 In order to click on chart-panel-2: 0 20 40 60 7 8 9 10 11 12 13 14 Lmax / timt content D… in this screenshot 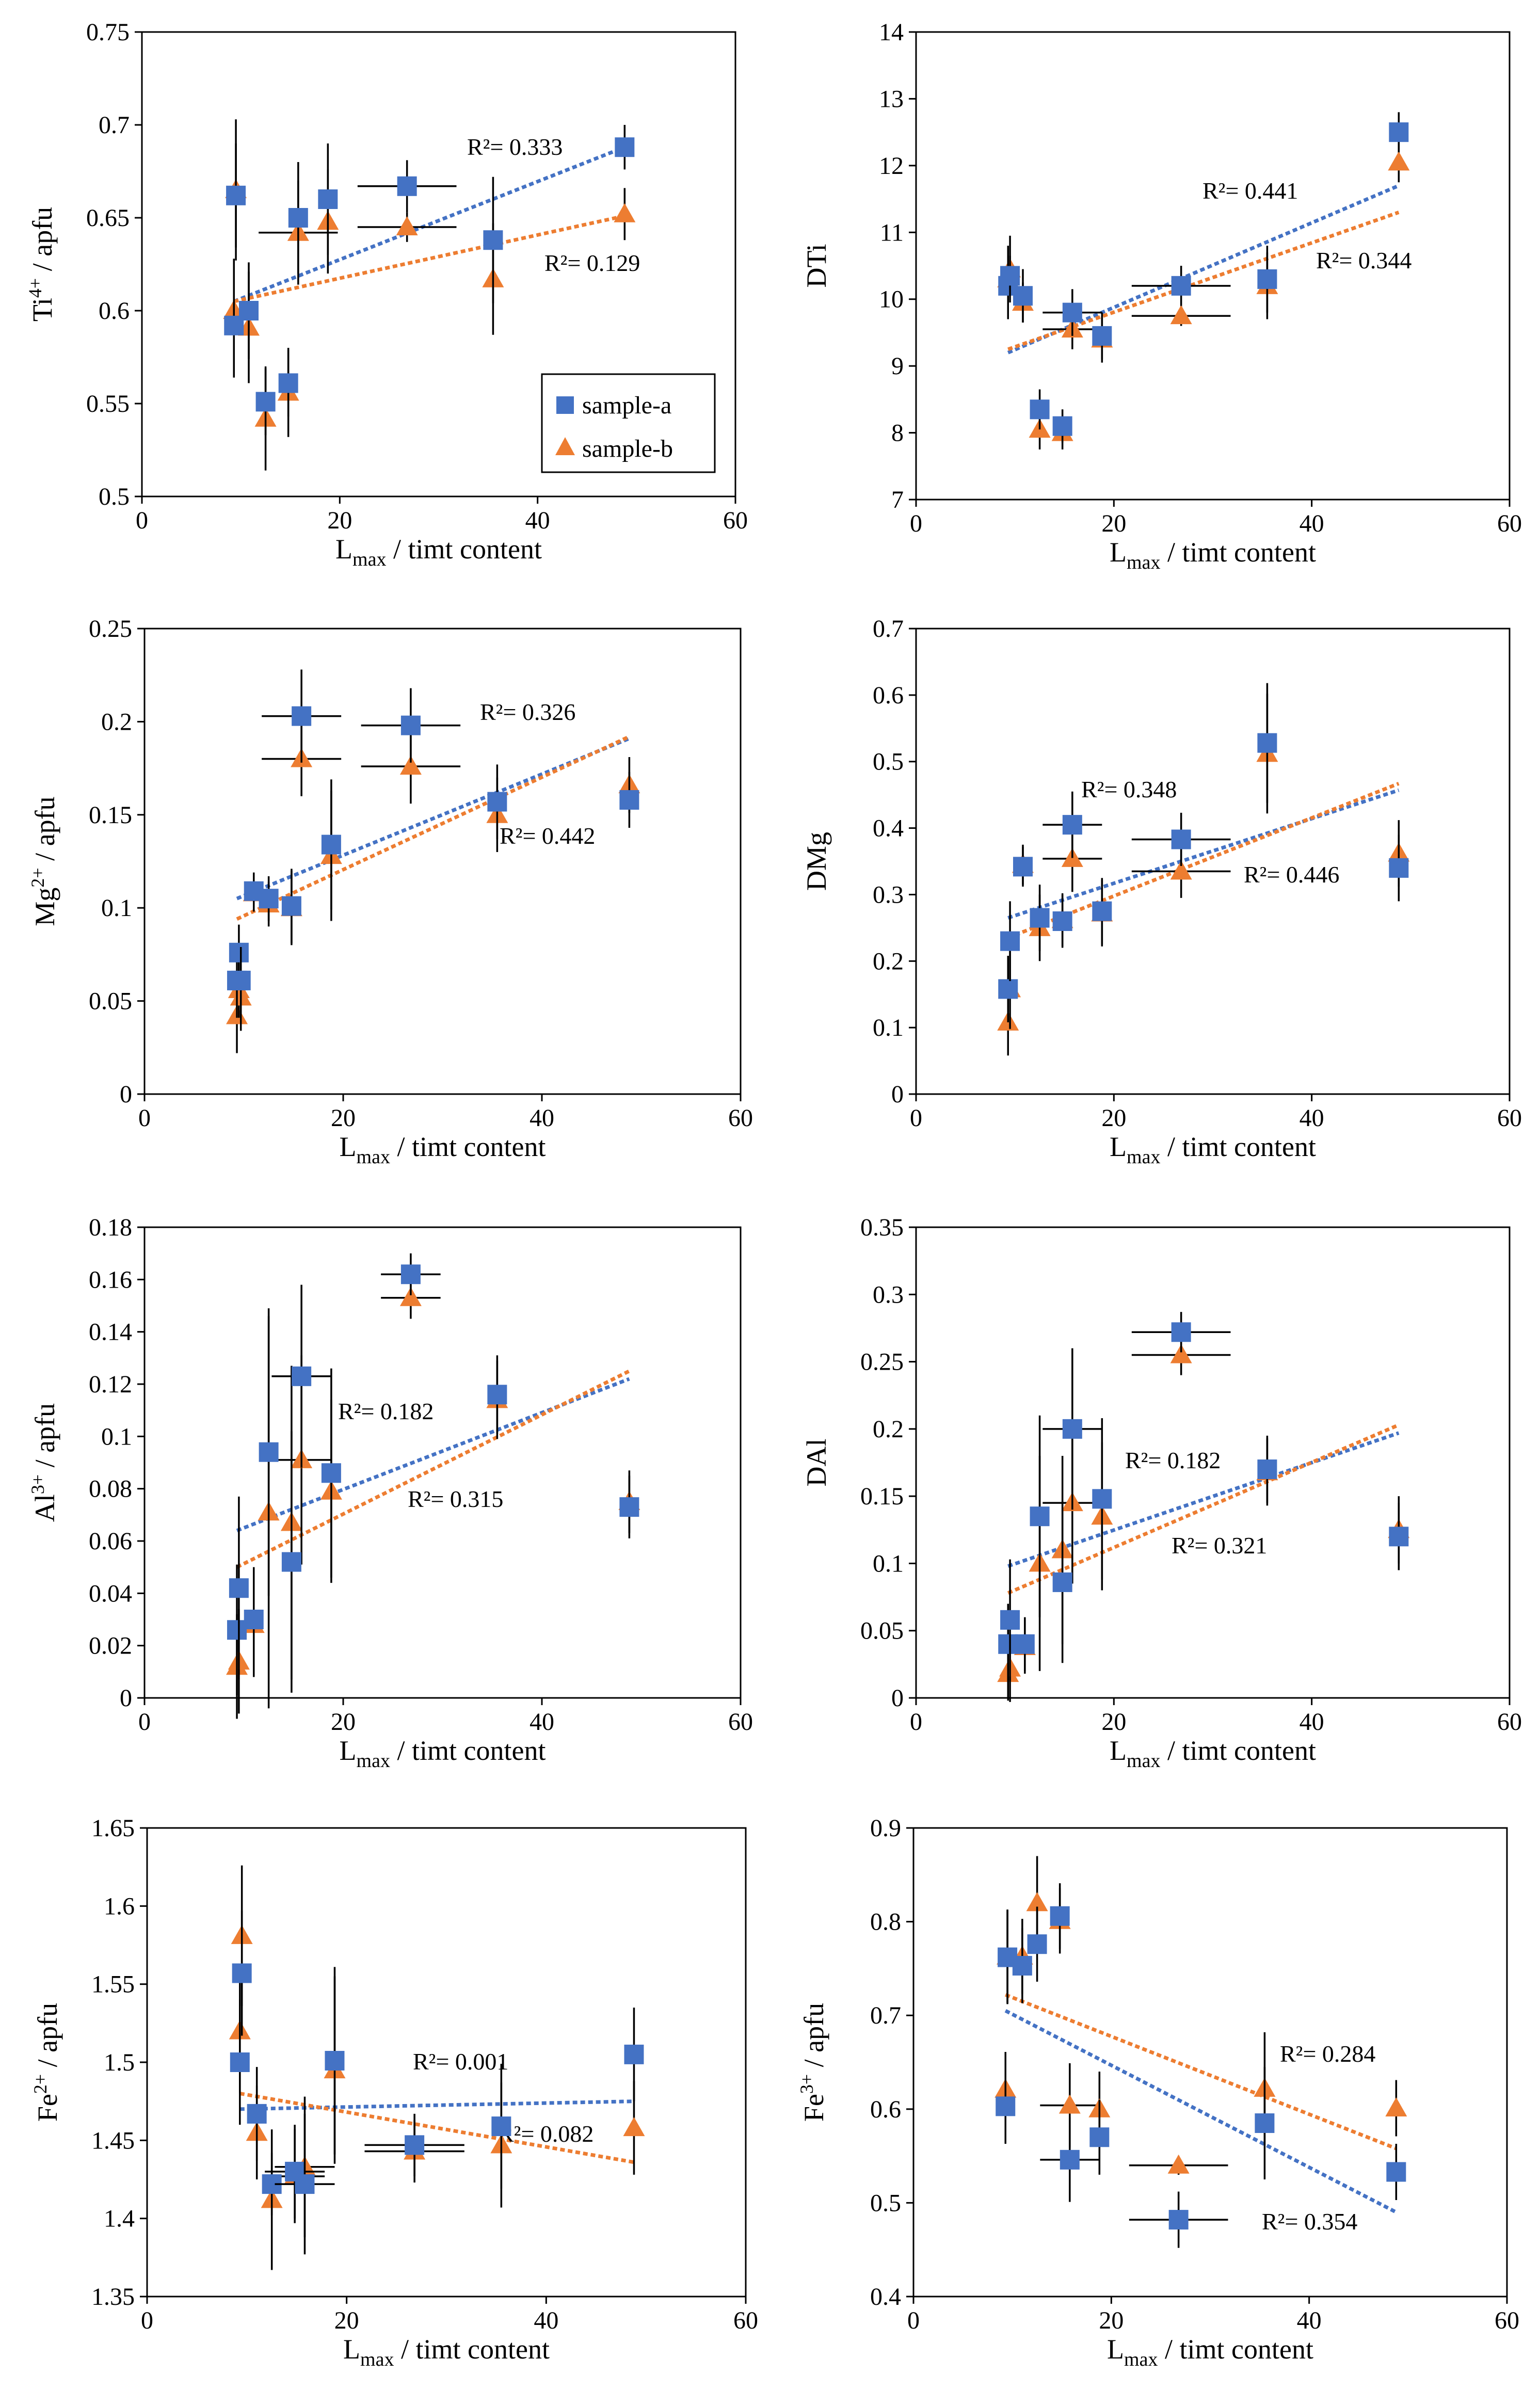, I will do `click(1161, 296)`.